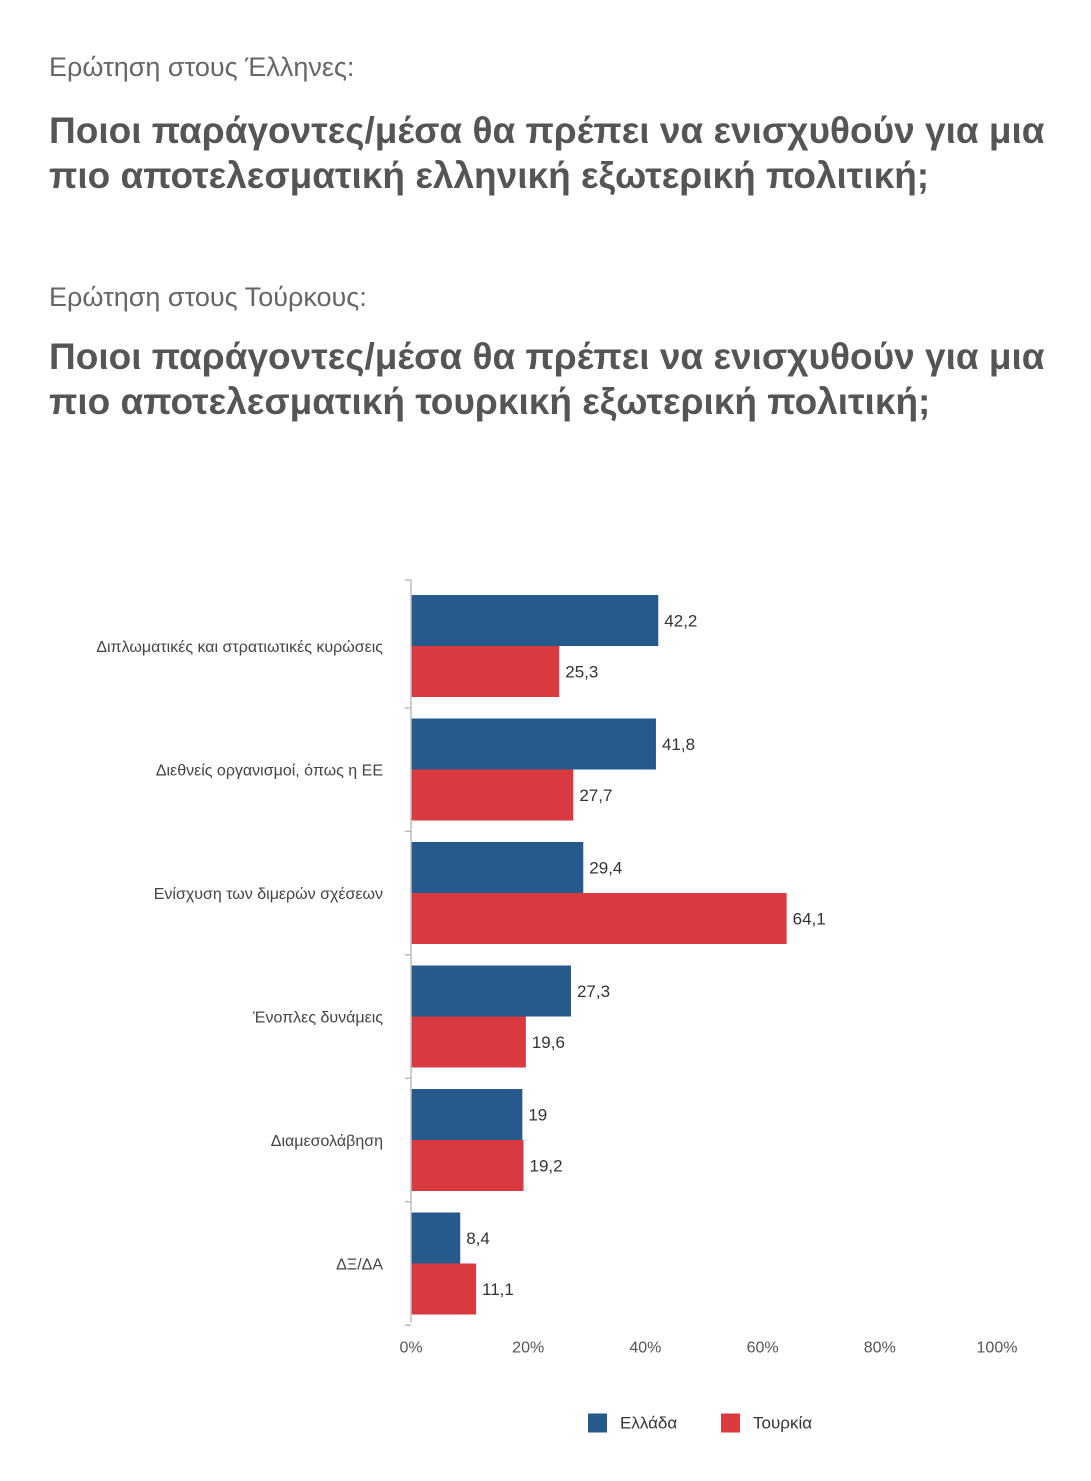 This screenshot has width=1091, height=1481. Describe the element at coordinates (537, 1115) in the screenshot. I see `value-label: 19` at that location.